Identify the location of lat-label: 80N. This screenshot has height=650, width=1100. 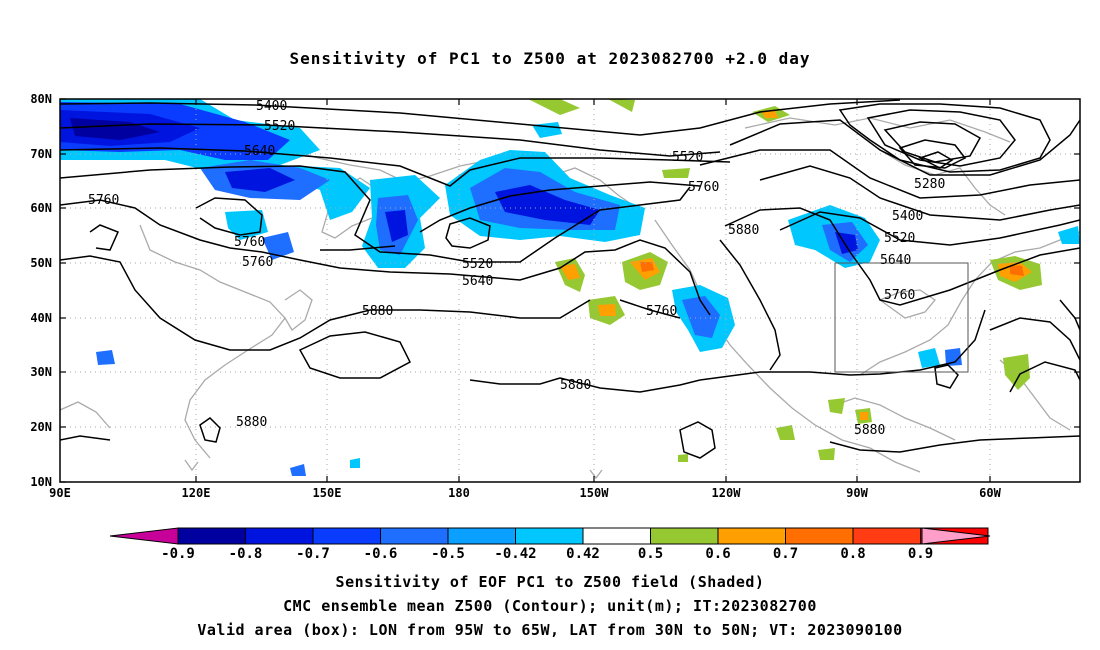
(41, 99).